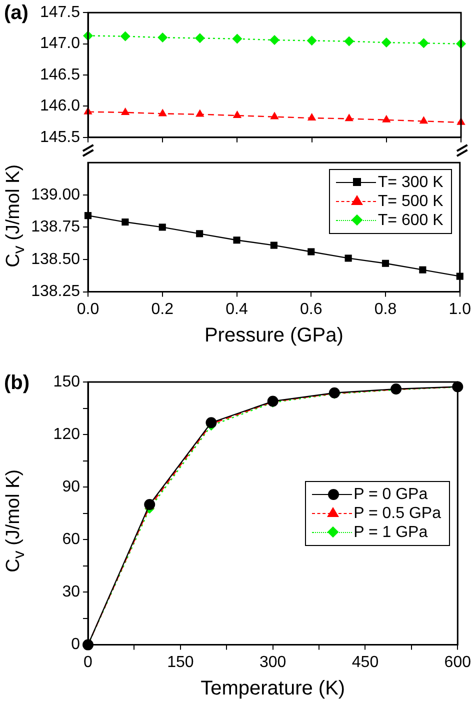 The image size is (474, 711). Describe the element at coordinates (460, 309) in the screenshot. I see `x-tick-label: 1.0` at that location.